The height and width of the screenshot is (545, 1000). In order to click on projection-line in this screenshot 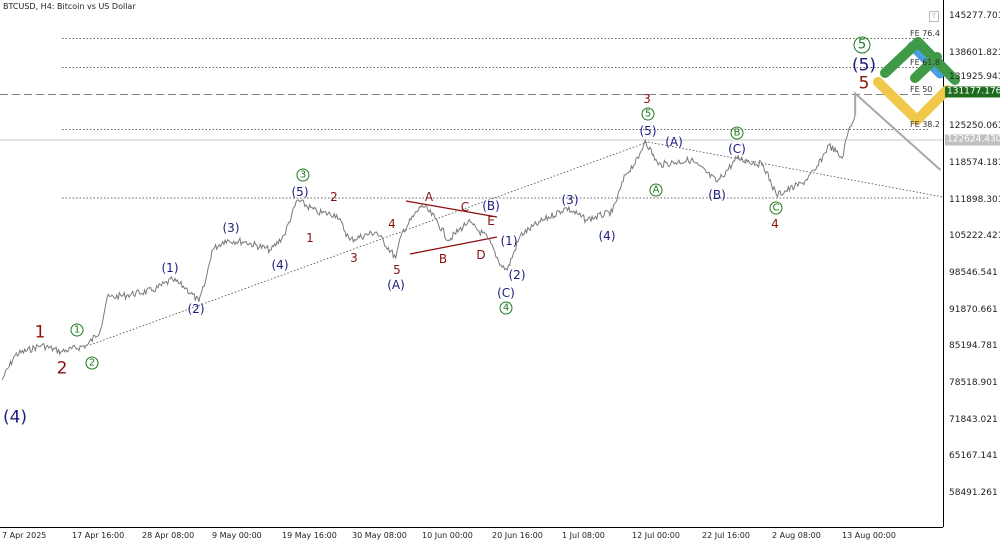, I will do `click(898, 131)`.